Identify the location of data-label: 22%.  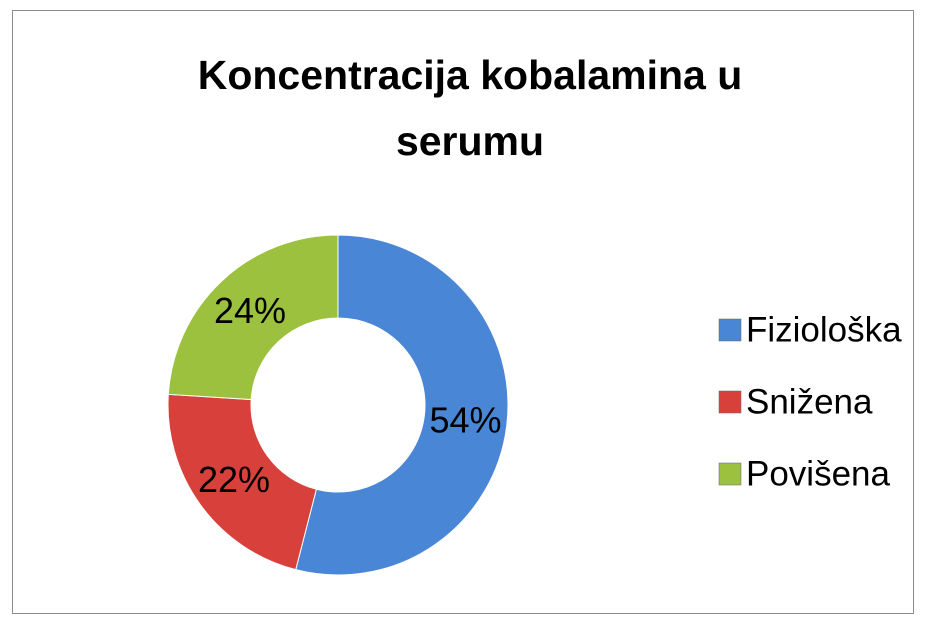
(234, 479).